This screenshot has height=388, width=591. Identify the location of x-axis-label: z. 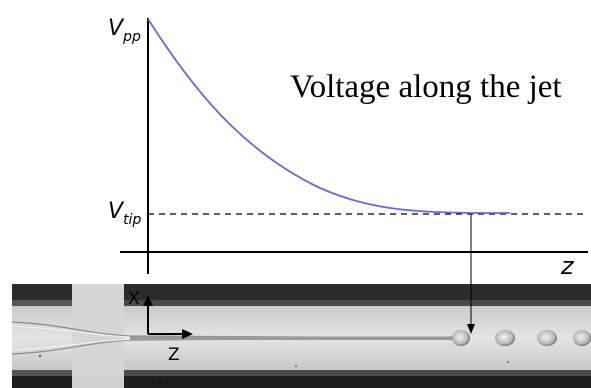
(567, 266).